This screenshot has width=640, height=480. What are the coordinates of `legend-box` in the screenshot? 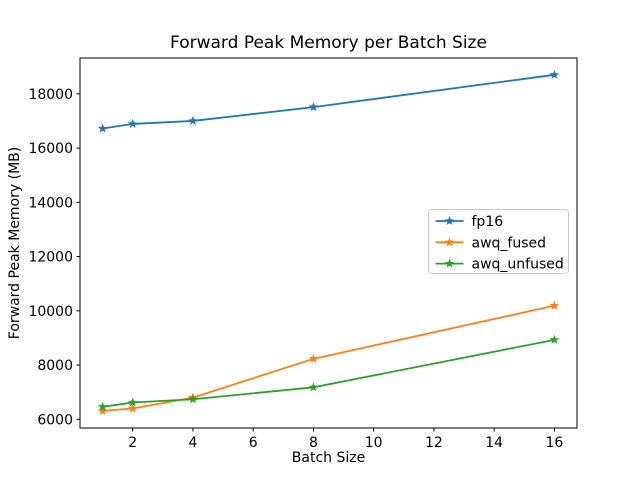 It's located at (498, 241).